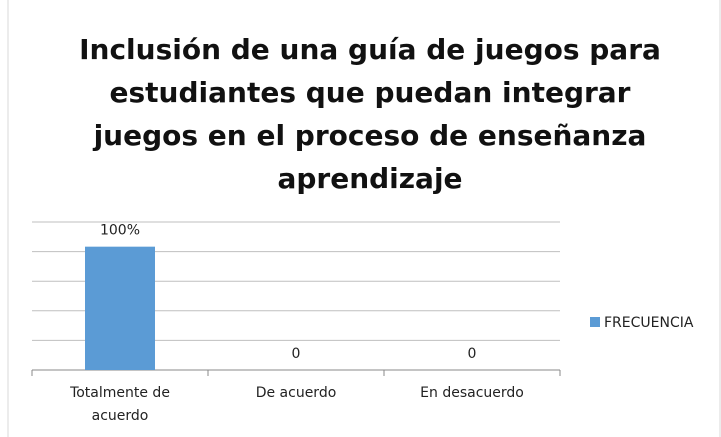  Describe the element at coordinates (472, 393) in the screenshot. I see `x-tick-label: En desacuerdo` at that location.